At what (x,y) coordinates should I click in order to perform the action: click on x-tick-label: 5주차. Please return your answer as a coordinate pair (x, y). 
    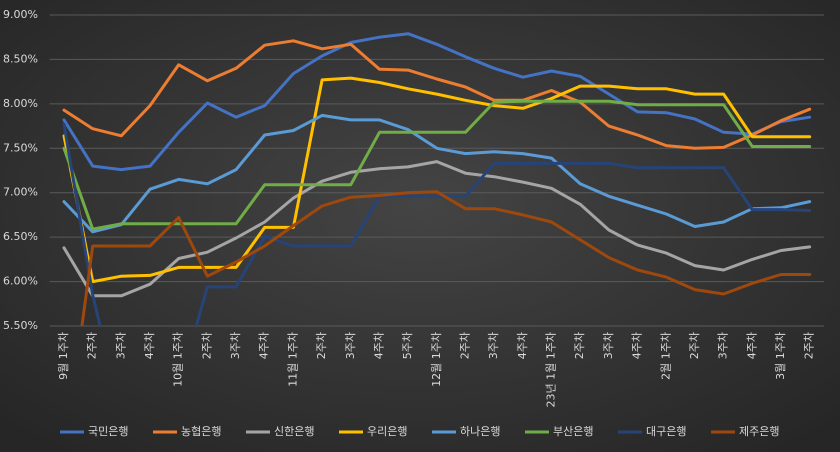
    Looking at the image, I should click on (407, 345).